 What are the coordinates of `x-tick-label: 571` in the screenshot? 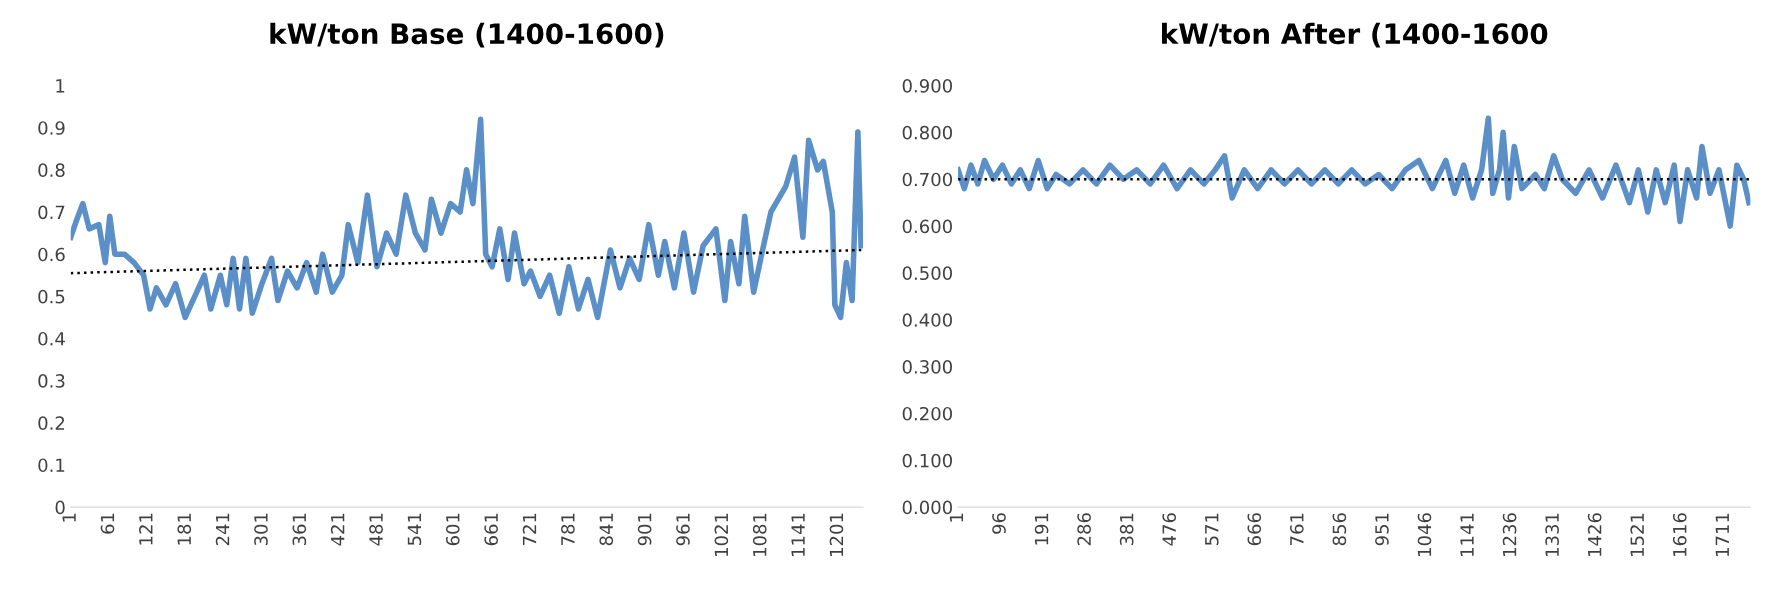 It's located at (1212, 529).